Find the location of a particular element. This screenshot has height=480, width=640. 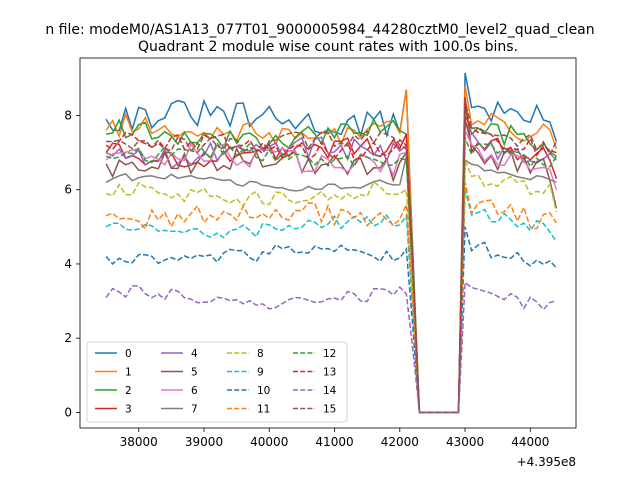

x-tick-label: 41000 is located at coordinates (334, 442).